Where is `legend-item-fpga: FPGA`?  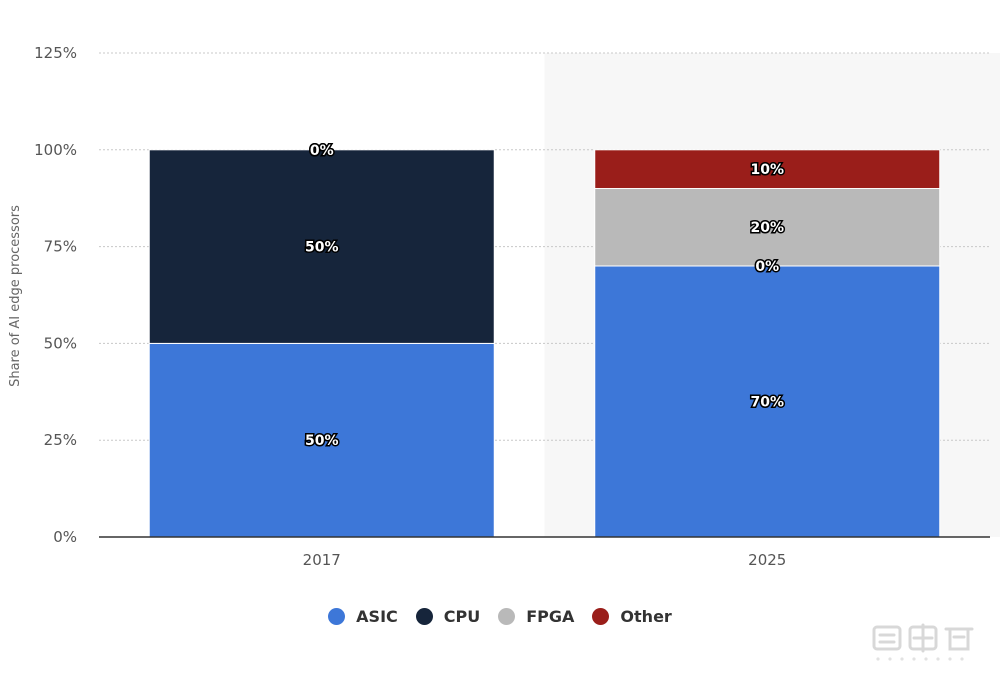 legend-item-fpga: FPGA is located at coordinates (536, 616).